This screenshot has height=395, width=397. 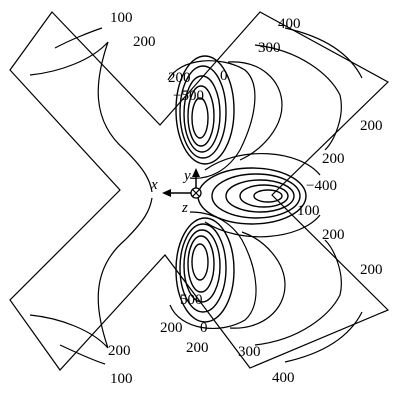 What do you see at coordinates (225, 117) in the screenshot?
I see `contour-group-upper-lobe` at bounding box center [225, 117].